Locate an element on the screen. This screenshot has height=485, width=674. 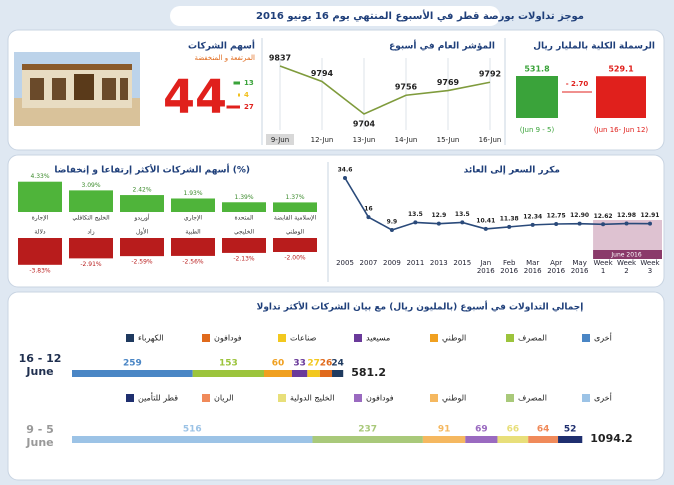
category-label: دلالة is located at coordinates (39, 232).